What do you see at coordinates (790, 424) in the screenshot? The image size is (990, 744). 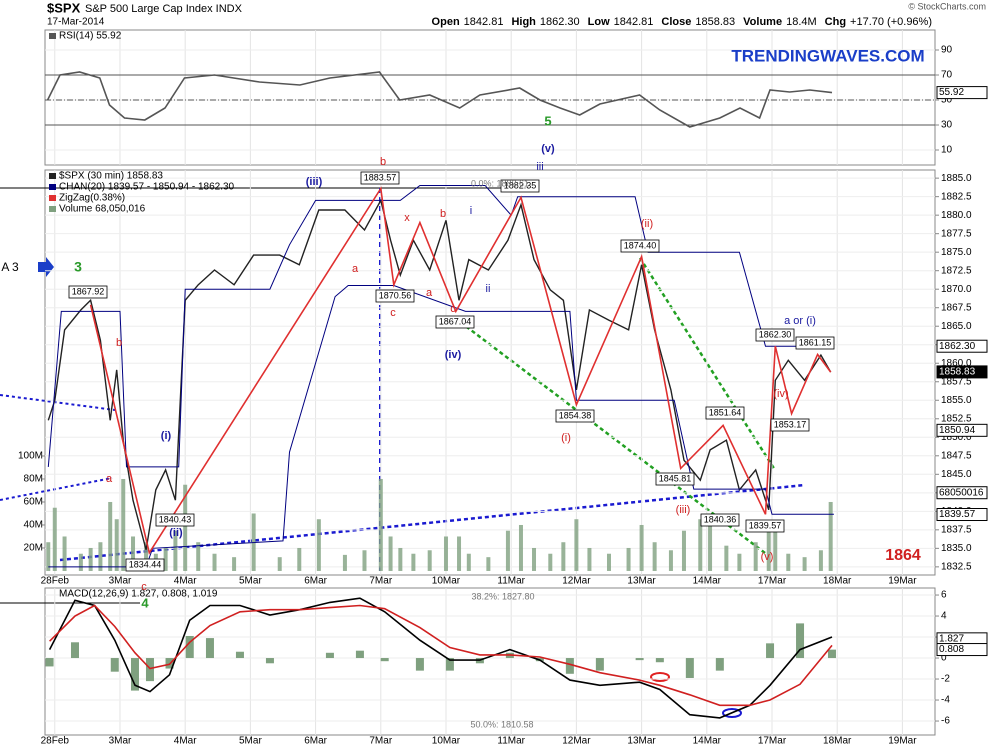 I see `price-label: 1853.17` at bounding box center [790, 424].